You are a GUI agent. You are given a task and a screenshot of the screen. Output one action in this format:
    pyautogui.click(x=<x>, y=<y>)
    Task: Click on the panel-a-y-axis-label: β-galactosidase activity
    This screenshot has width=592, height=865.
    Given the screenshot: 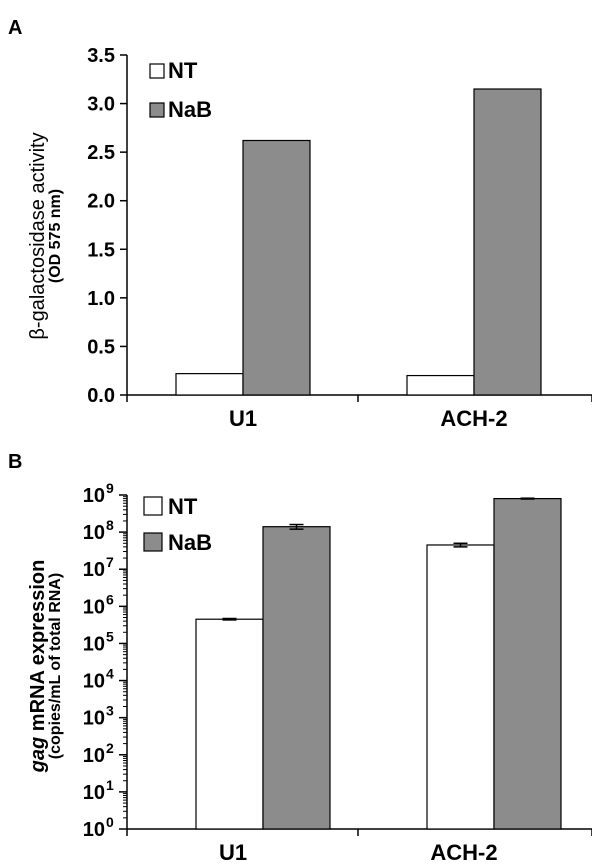 What is the action you would take?
    pyautogui.click(x=38, y=235)
    